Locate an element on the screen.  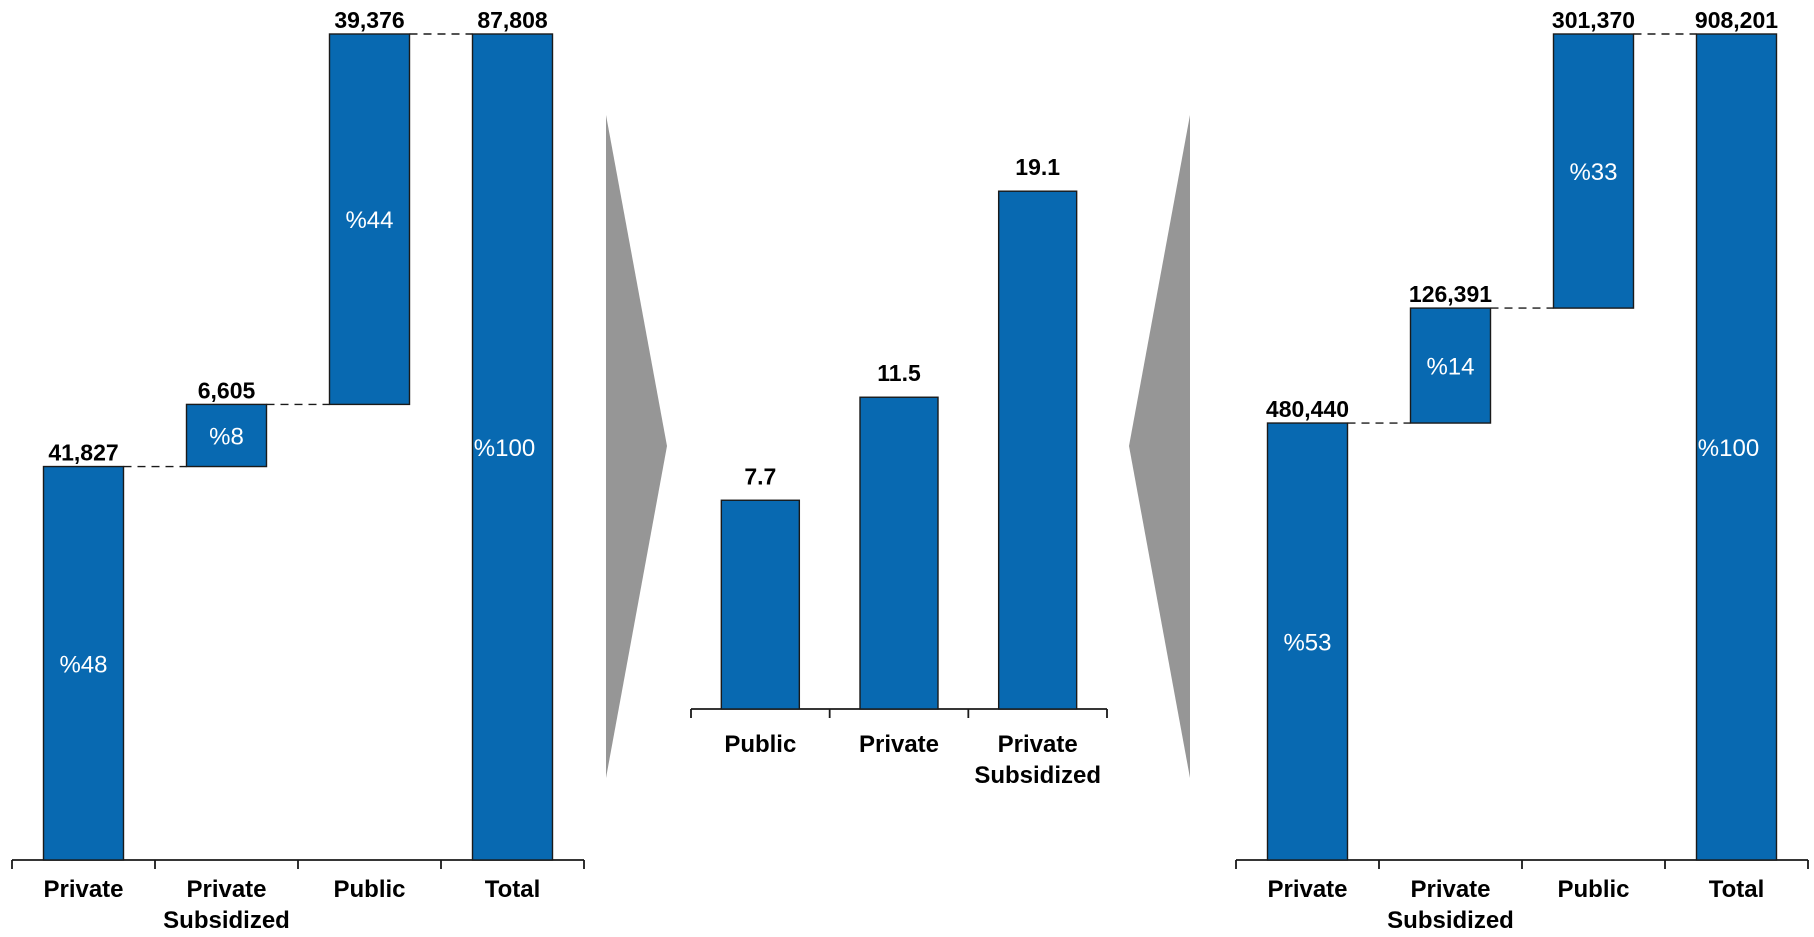
value-label-private-subsidized: 19.1 is located at coordinates (1037, 167).